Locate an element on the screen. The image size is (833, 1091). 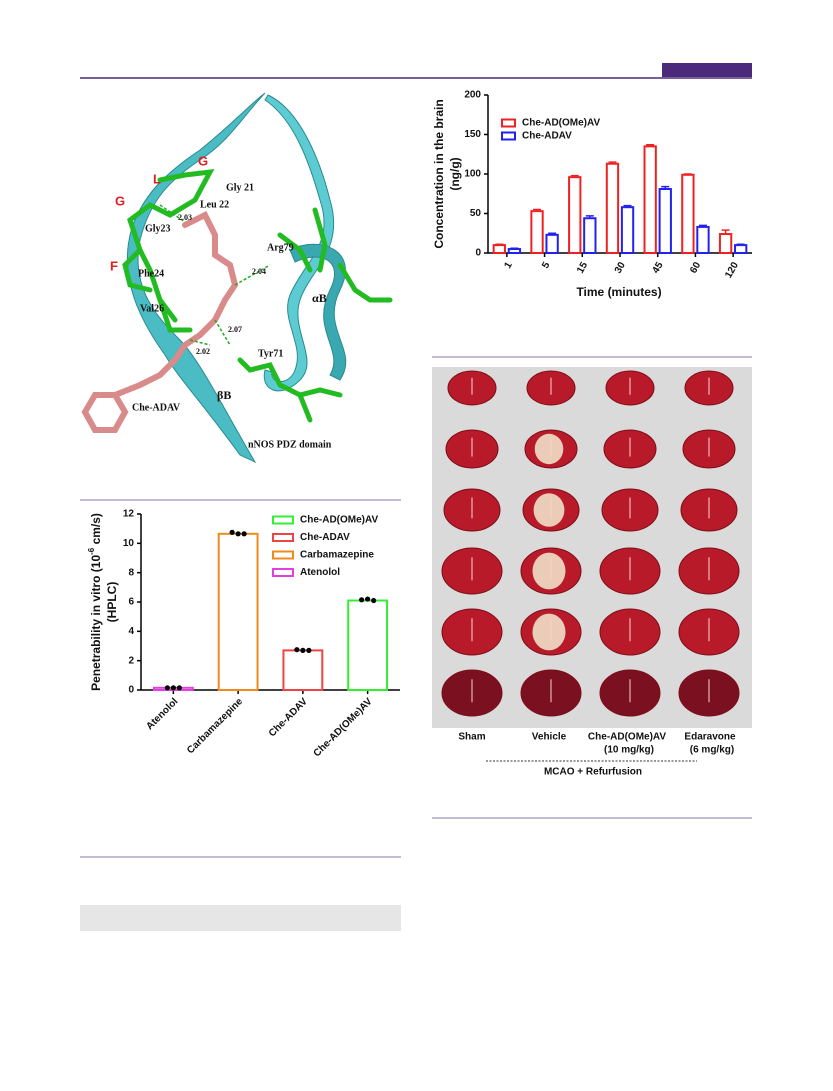
residue-sticks is located at coordinates (257, 295).